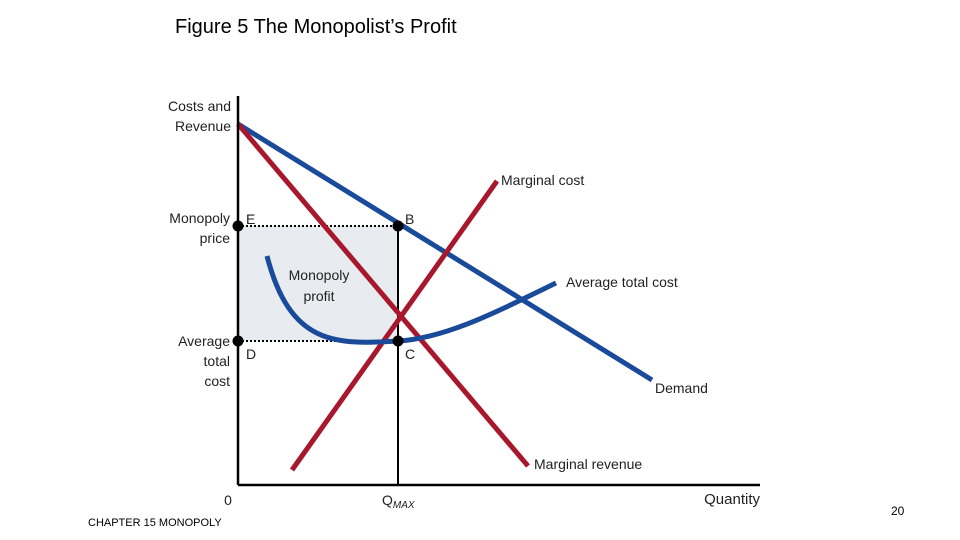 The width and height of the screenshot is (960, 540). What do you see at coordinates (410, 354) in the screenshot?
I see `point-c-label: C` at bounding box center [410, 354].